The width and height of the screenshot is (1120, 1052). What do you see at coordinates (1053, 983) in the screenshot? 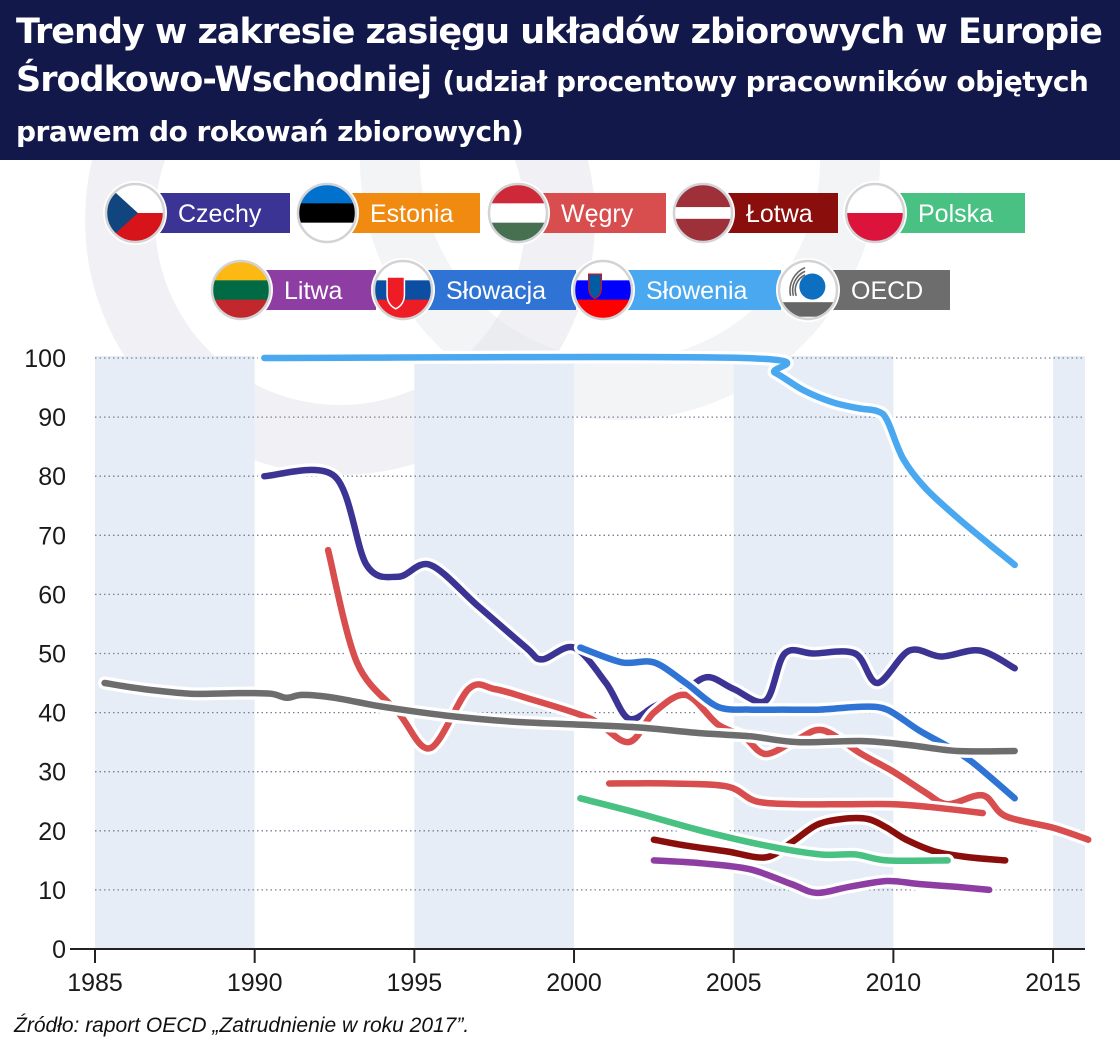
I see `x-tick-label: 2015` at bounding box center [1053, 983].